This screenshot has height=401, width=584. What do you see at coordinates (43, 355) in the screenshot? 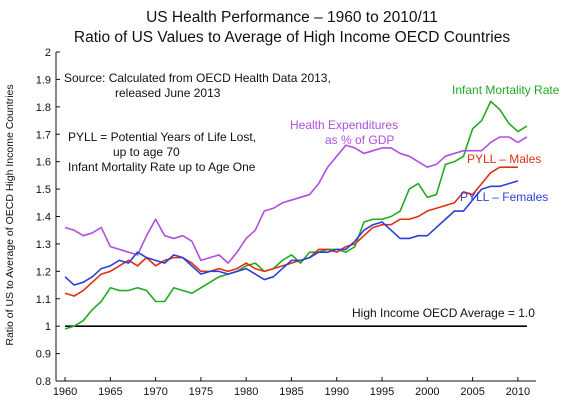
I see `y-tick-label: 0.9` at bounding box center [43, 355].